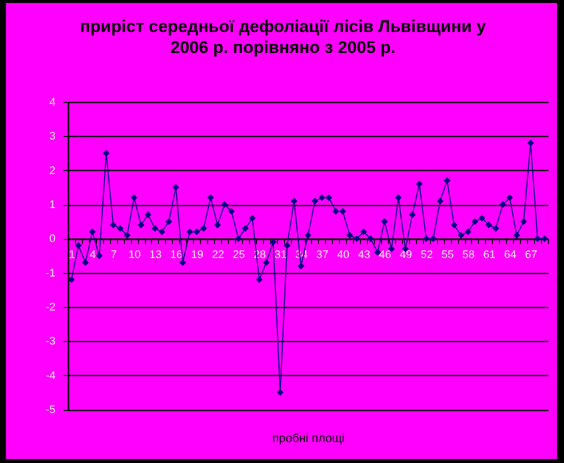 Image resolution: width=564 pixels, height=463 pixels. I want to click on x-tick-label: 25, so click(239, 255).